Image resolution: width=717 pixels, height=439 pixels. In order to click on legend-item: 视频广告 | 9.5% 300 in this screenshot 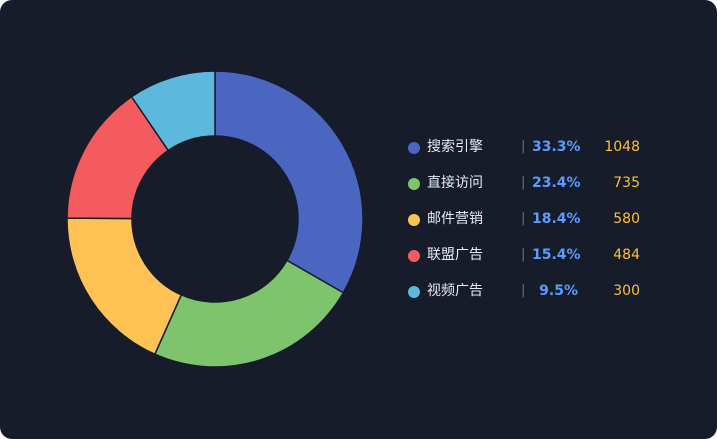, I will do `click(553, 295)`.